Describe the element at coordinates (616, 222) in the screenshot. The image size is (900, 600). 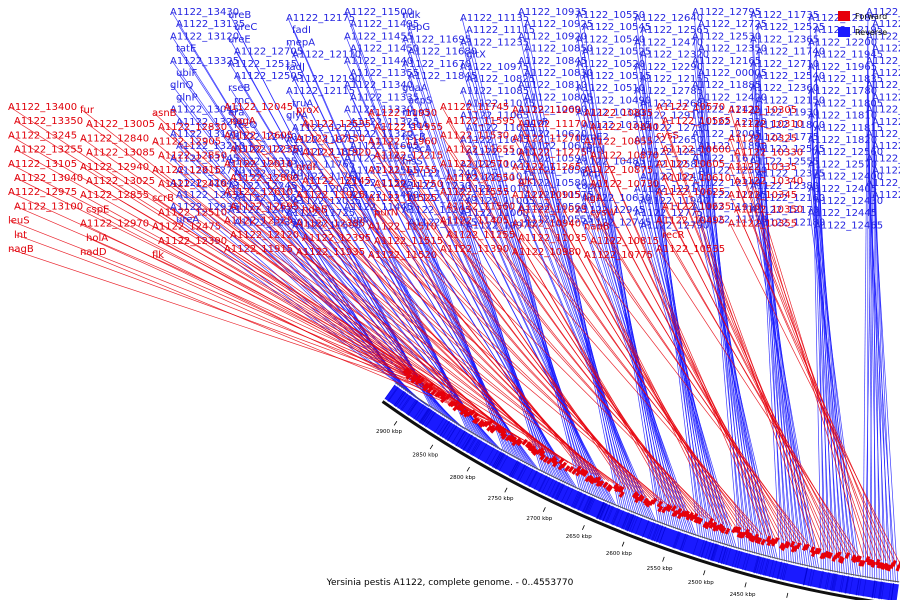
I see `gene-label: A1122_12745` at that location.